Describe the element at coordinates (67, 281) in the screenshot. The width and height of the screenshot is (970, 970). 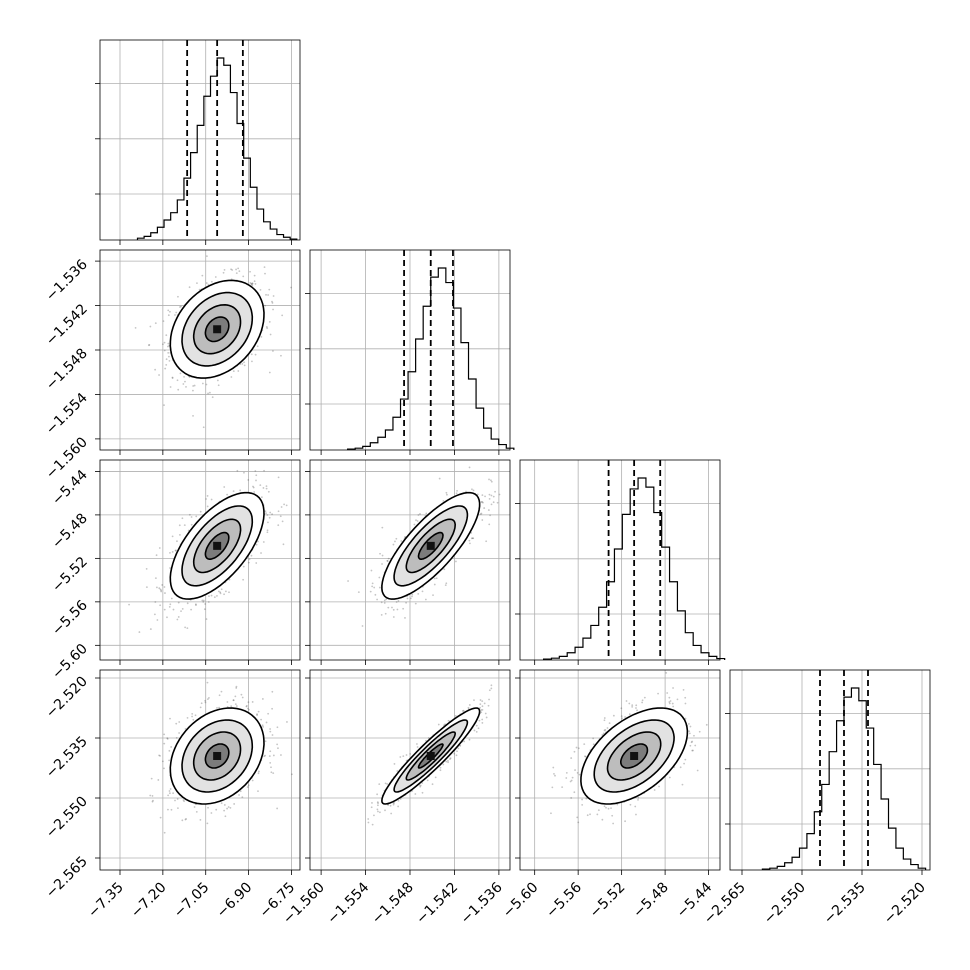
I see `y-tick-label: −1.536` at that location.